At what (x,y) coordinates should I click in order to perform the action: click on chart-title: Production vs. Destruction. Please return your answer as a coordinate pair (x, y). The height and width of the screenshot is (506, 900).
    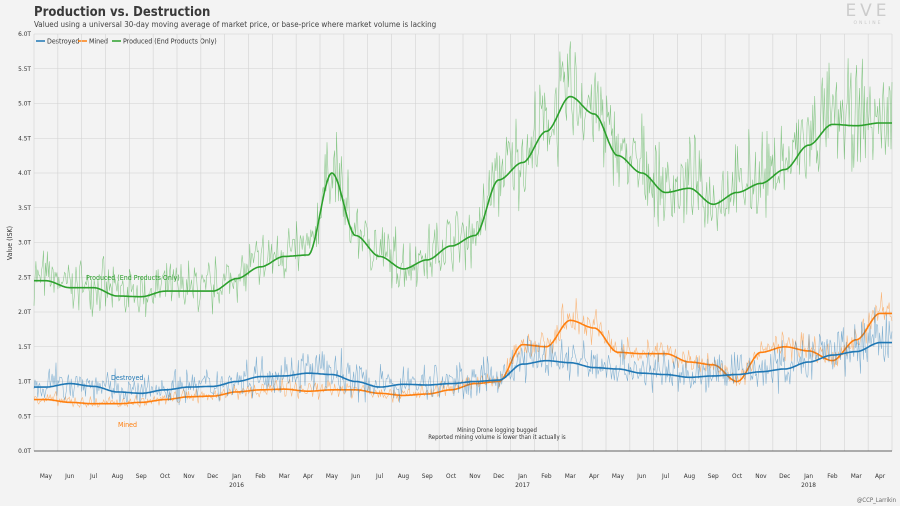
    Looking at the image, I should click on (122, 12).